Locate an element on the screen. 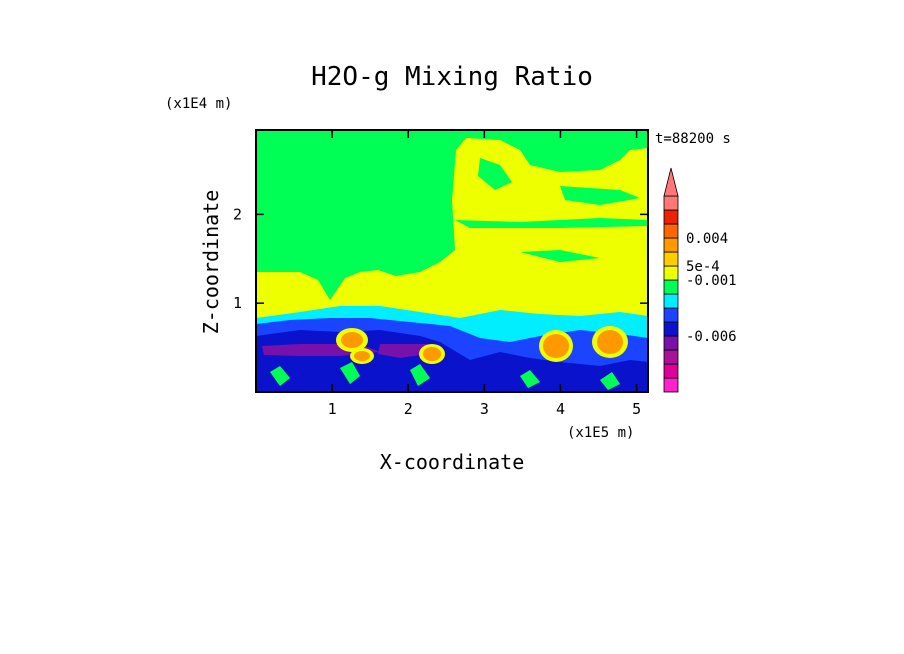 This screenshot has height=654, width=904. region-green-pocket is located at coordinates (551, 210).